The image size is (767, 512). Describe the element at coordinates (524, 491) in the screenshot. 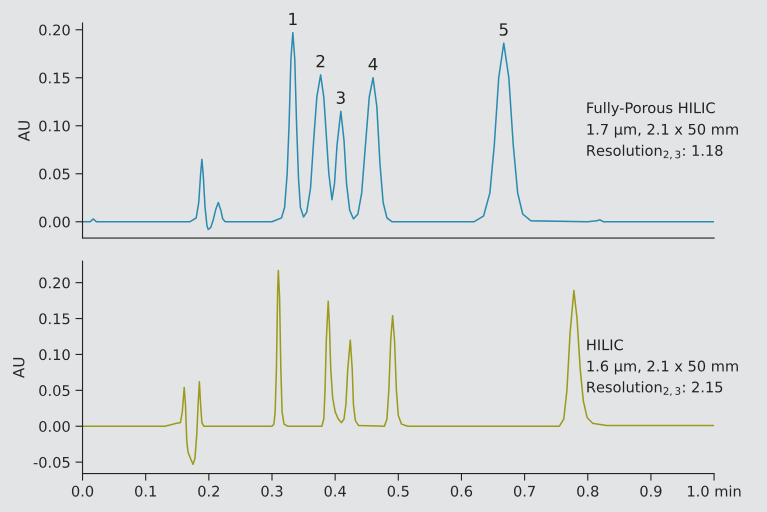

I see `x-tick-label: 0.7` at that location.